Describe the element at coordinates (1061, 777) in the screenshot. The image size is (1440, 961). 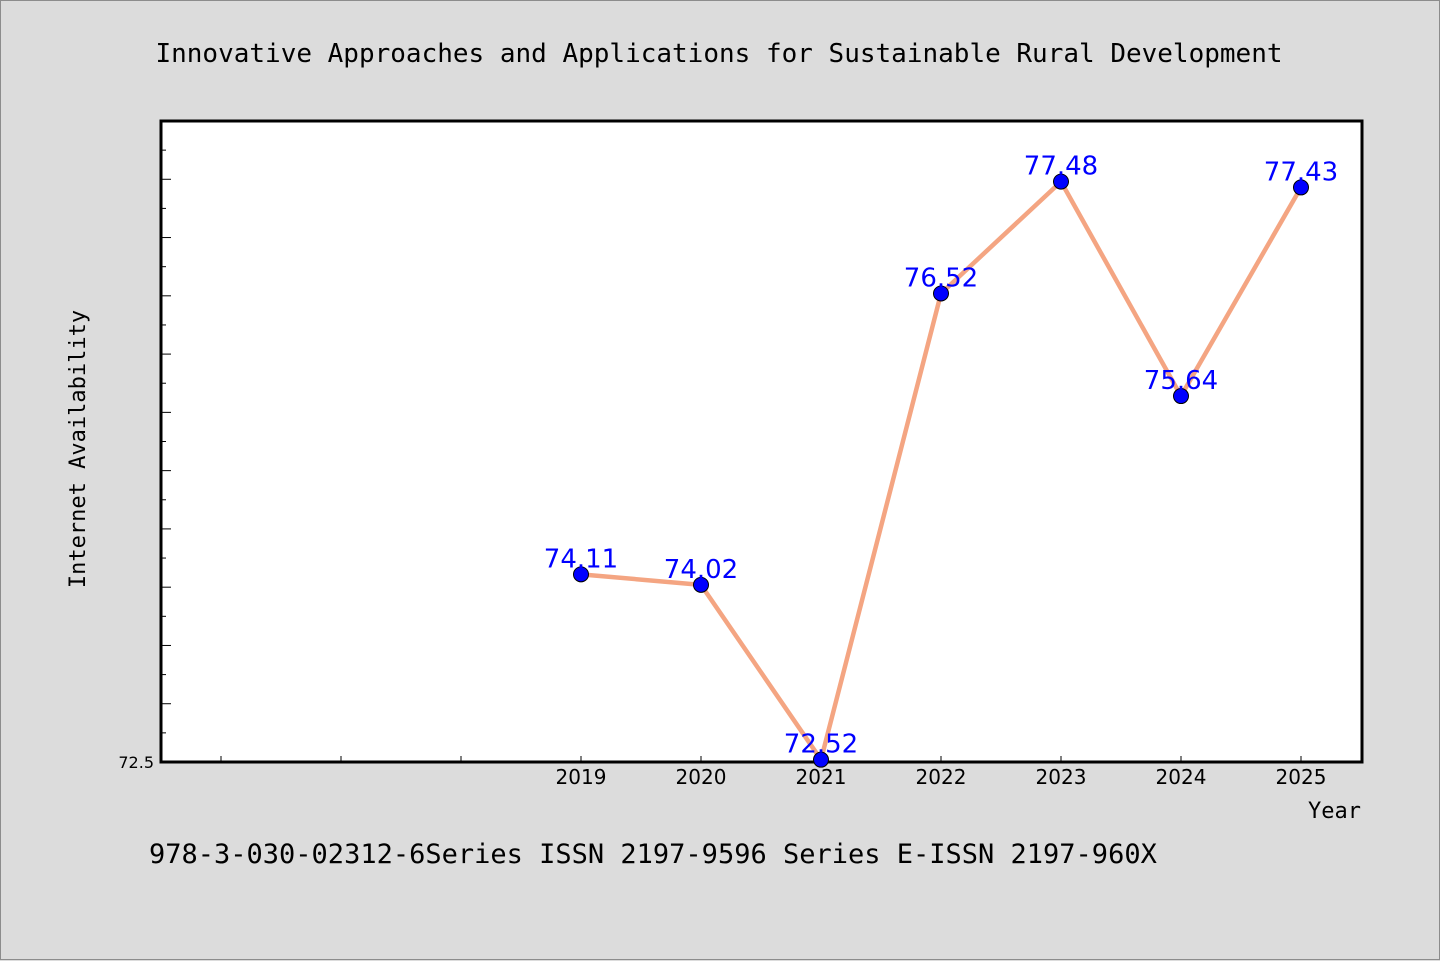
I see `x-tick-label: 2023` at that location.